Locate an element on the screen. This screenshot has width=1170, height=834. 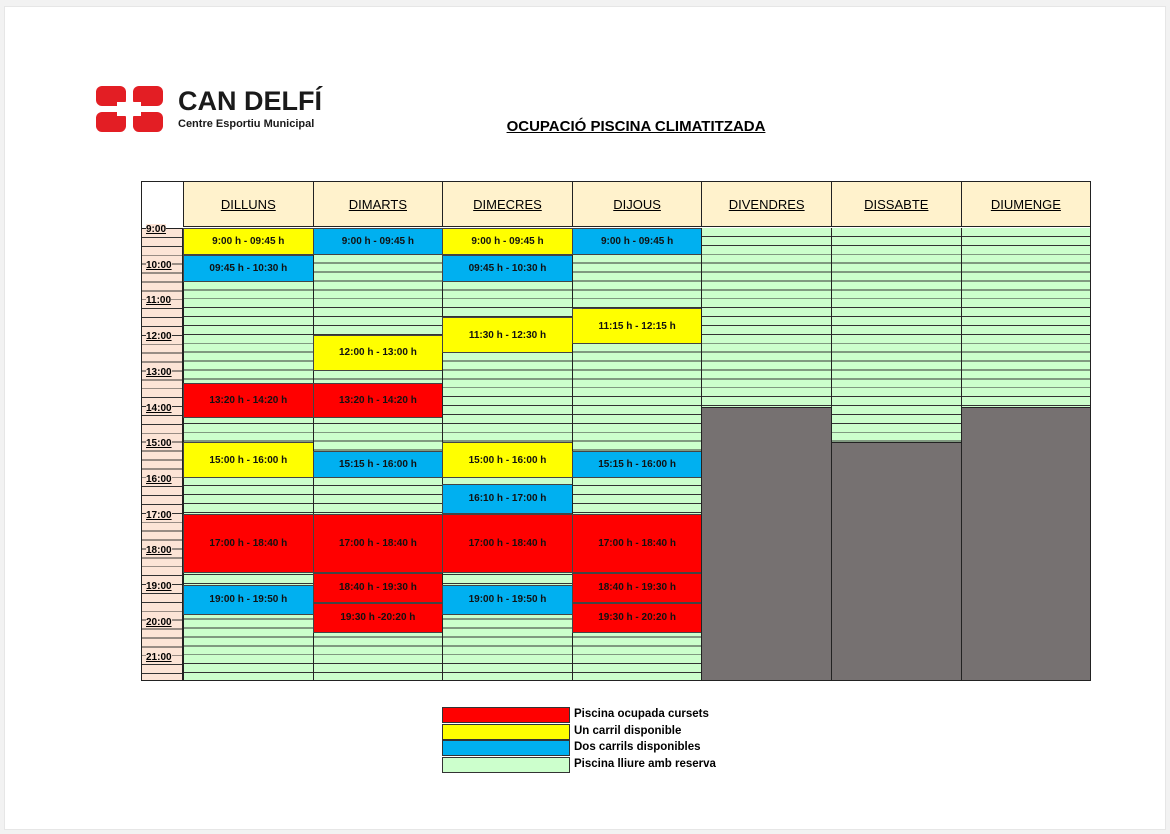
session-block: 19:30 h -20:20 h is located at coordinates (378, 617).